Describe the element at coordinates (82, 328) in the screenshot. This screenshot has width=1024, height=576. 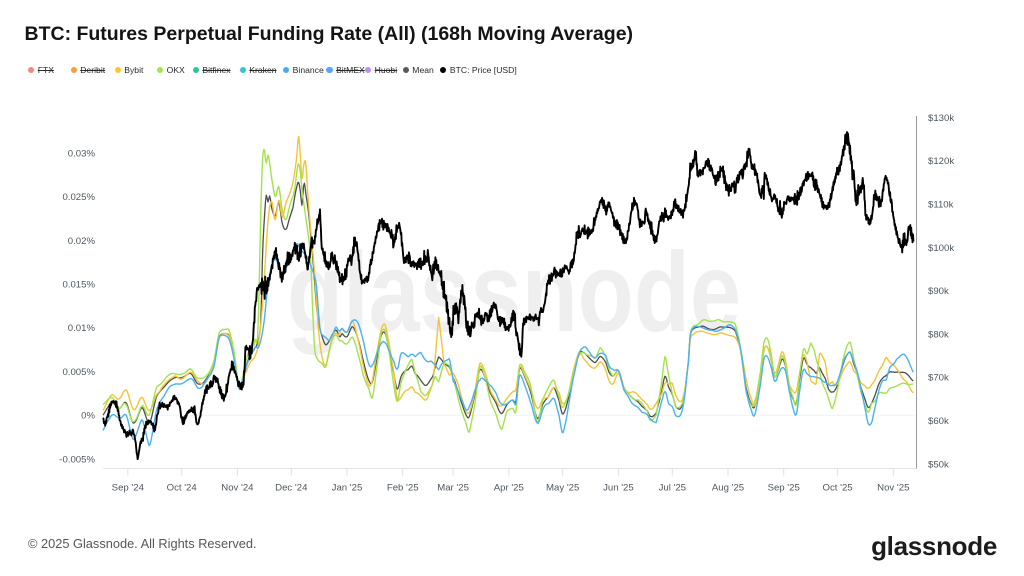
I see `svg-text: 0.01%` at that location.